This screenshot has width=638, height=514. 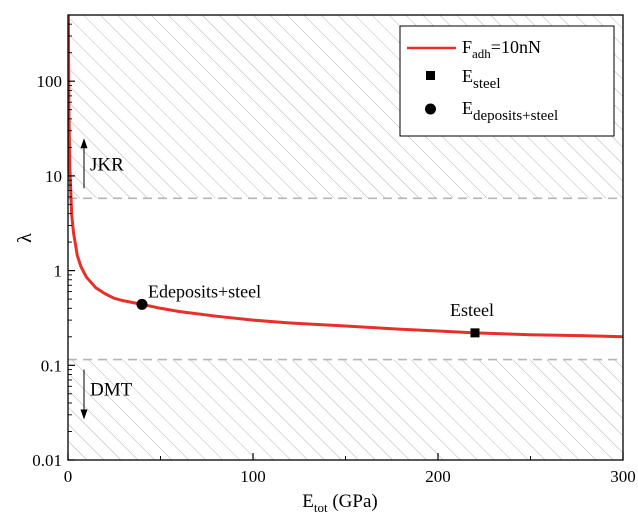 What do you see at coordinates (51, 365) in the screenshot?
I see `y-tick-label: 0.1` at bounding box center [51, 365].